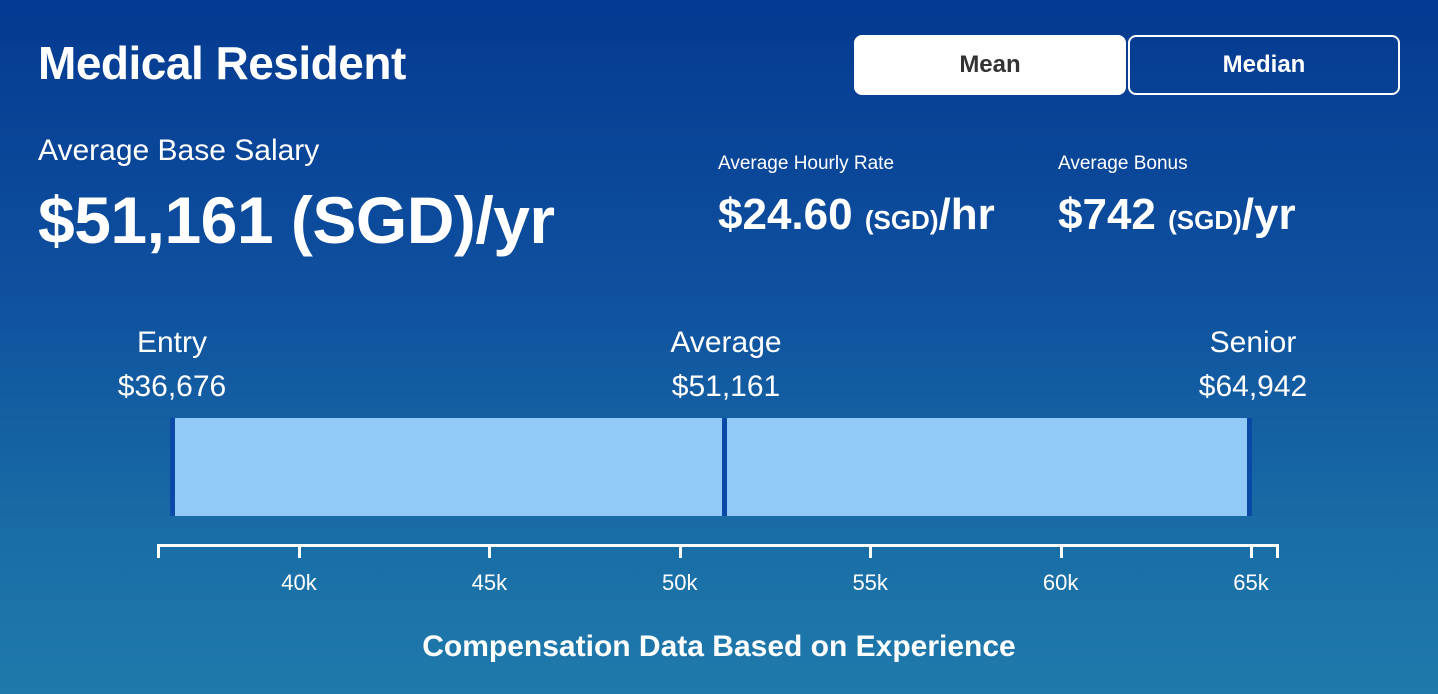  What do you see at coordinates (296, 220) in the screenshot?
I see `base-salary-value: $51,161 (SGD)/yr` at bounding box center [296, 220].